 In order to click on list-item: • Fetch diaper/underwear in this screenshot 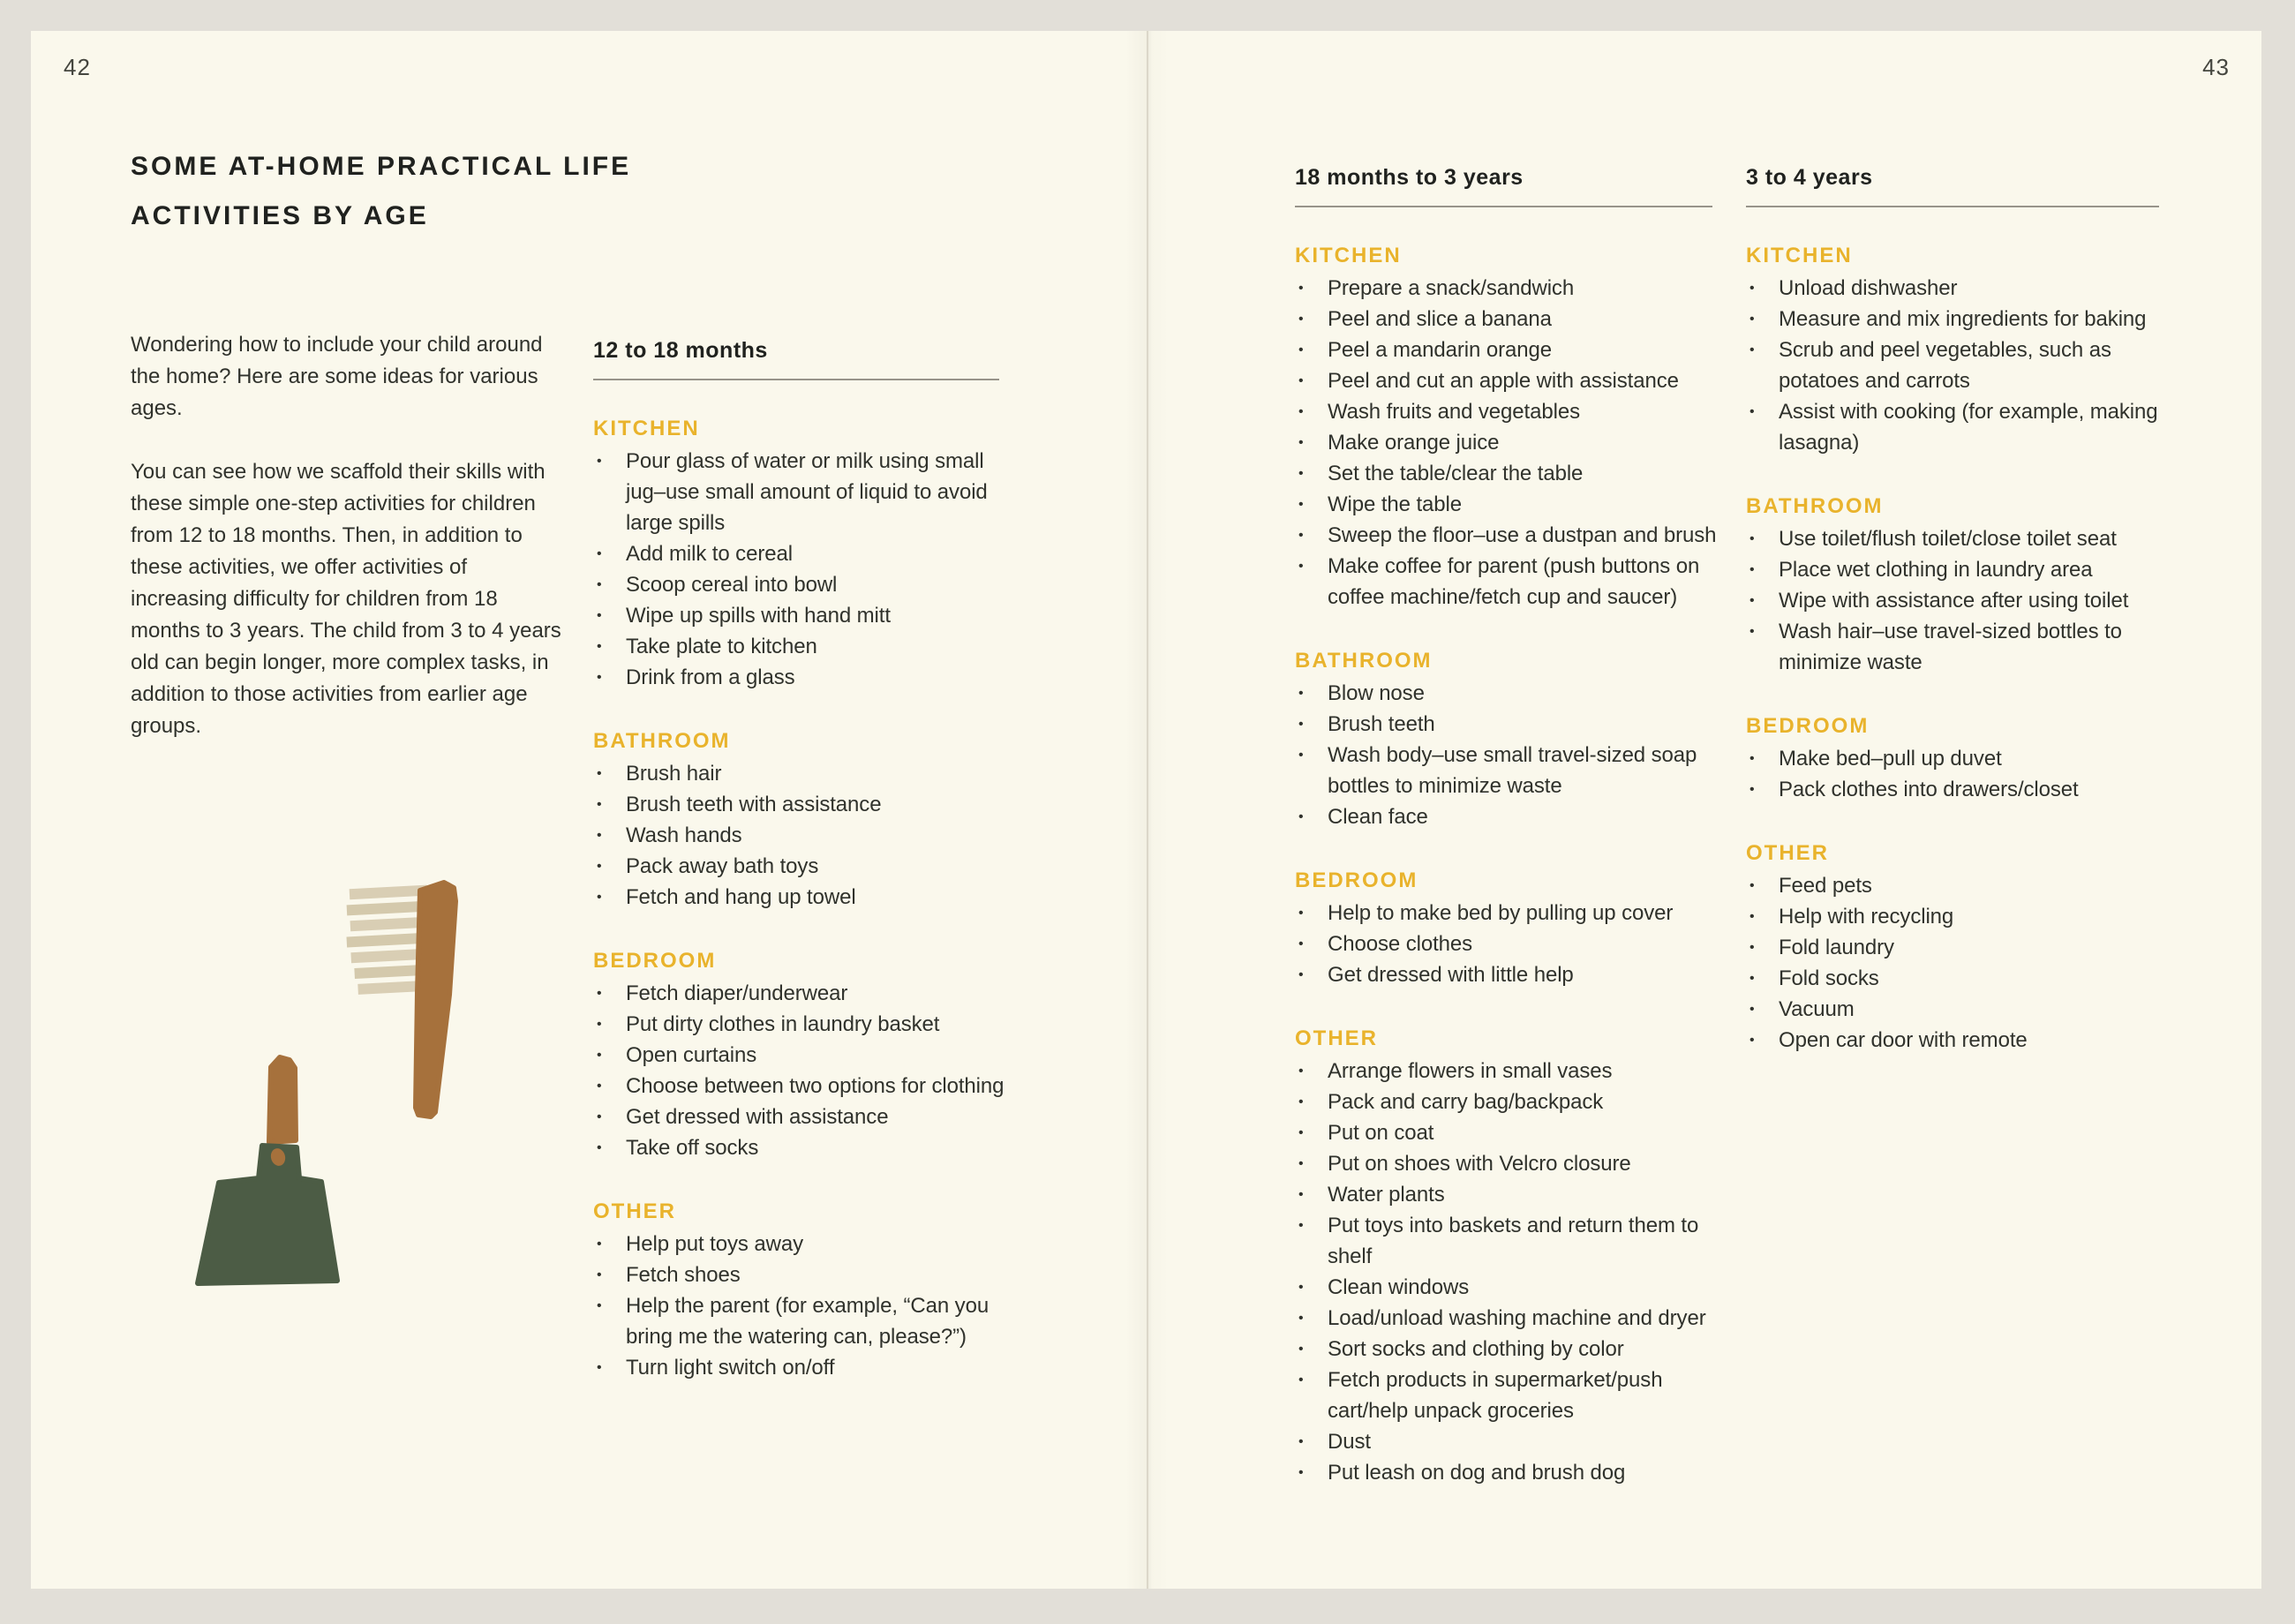, I will do `click(802, 993)`.